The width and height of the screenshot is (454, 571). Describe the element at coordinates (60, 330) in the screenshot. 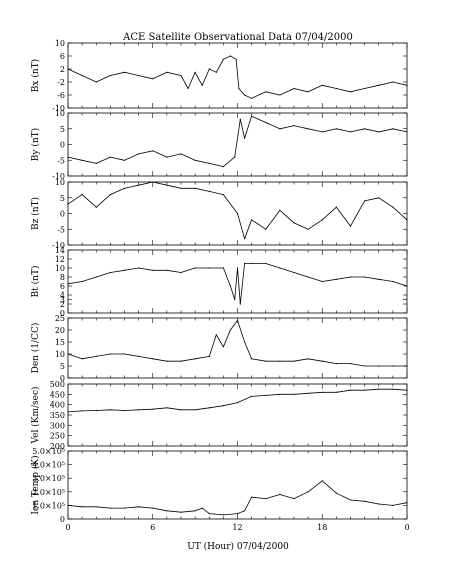

I see `y-tick-label: 20` at that location.